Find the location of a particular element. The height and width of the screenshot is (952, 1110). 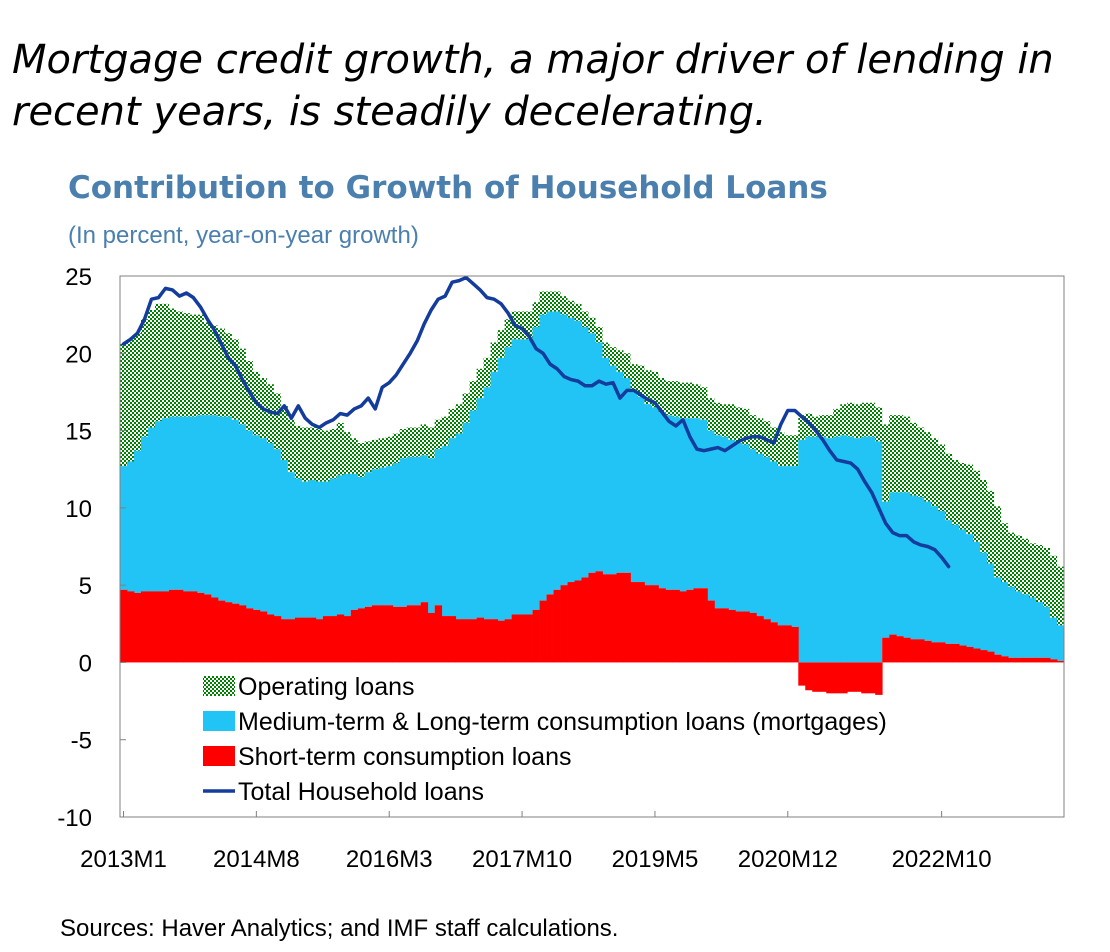

y-tick-label: 0 is located at coordinates (85, 663).